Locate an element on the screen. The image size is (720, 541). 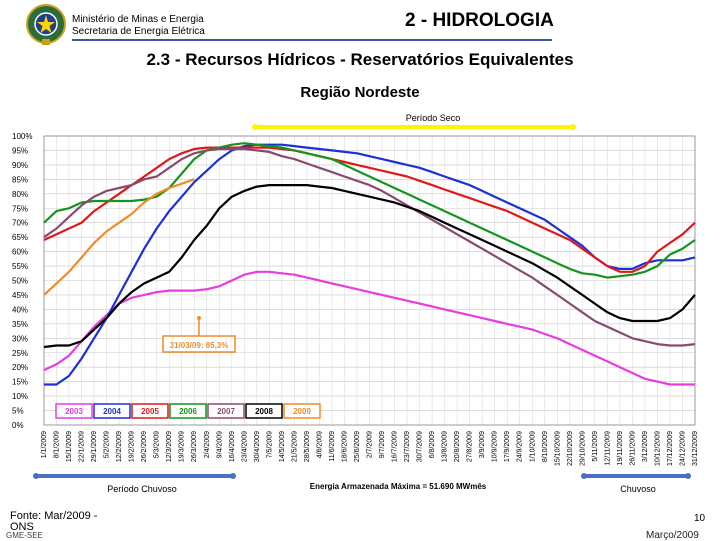
wet-period-left-start-dot is located at coordinates (36, 476).